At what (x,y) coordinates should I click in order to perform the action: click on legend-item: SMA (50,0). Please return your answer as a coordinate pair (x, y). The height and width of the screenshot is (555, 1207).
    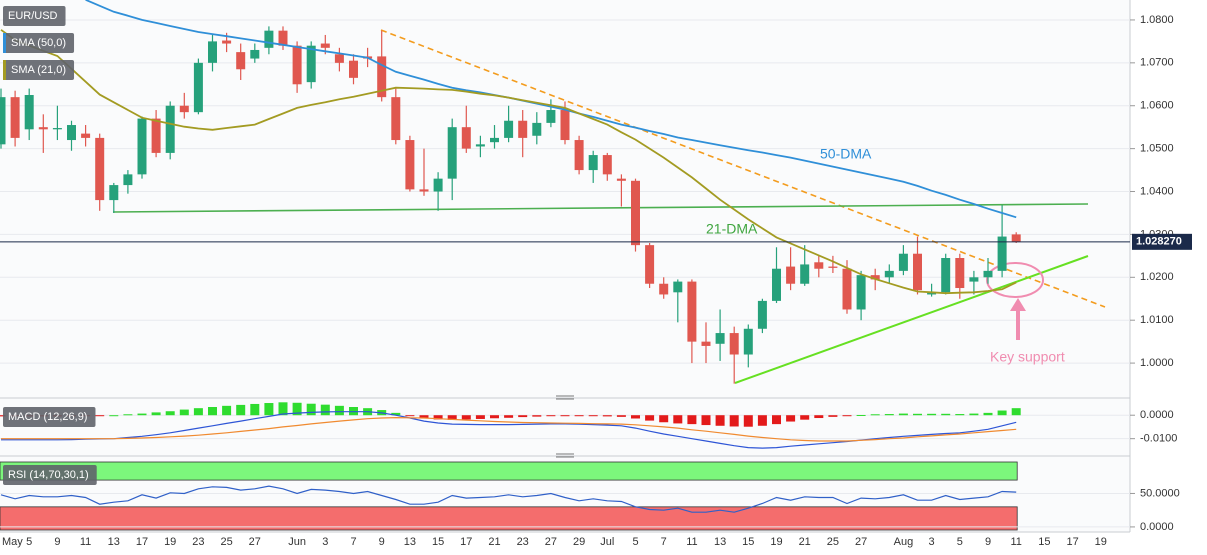
    Looking at the image, I should click on (39, 43).